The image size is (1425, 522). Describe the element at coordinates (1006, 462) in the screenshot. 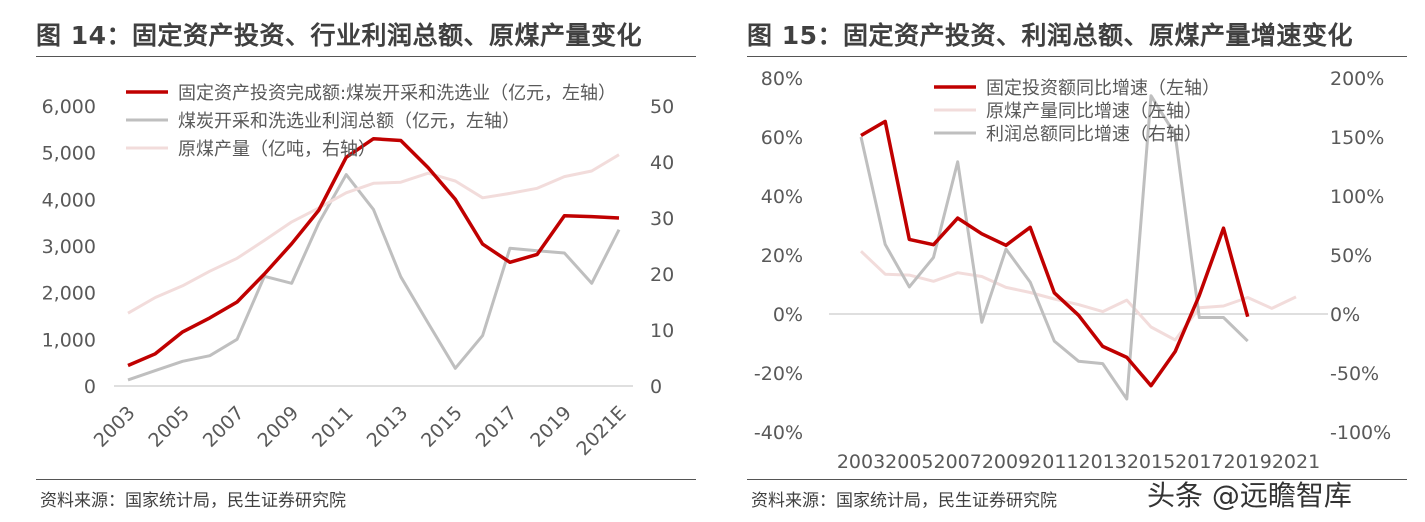

I see `x-tick-label: 2009` at that location.